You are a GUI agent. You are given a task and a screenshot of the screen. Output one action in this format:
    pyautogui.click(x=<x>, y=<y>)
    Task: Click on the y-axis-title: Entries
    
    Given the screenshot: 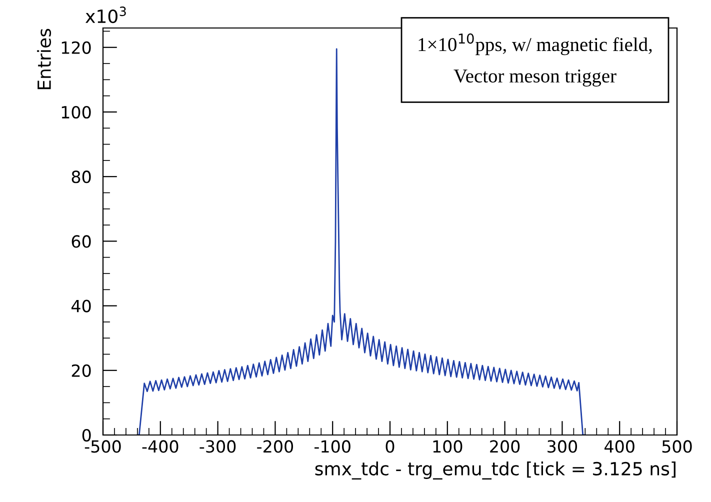 What is the action you would take?
    pyautogui.click(x=44, y=59)
    